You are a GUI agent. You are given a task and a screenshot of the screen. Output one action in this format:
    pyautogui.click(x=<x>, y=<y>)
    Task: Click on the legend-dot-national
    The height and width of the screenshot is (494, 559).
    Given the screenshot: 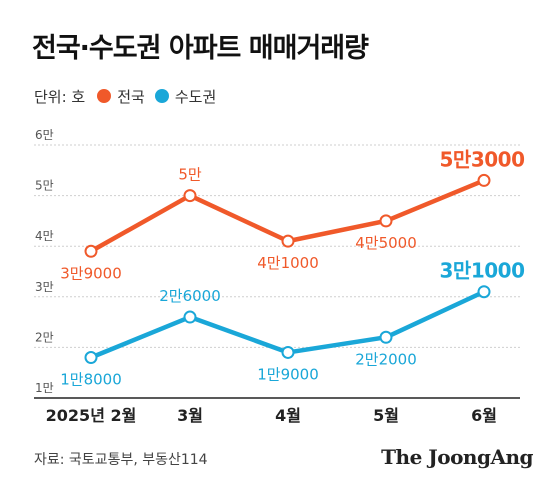 What is the action you would take?
    pyautogui.click(x=104, y=96)
    